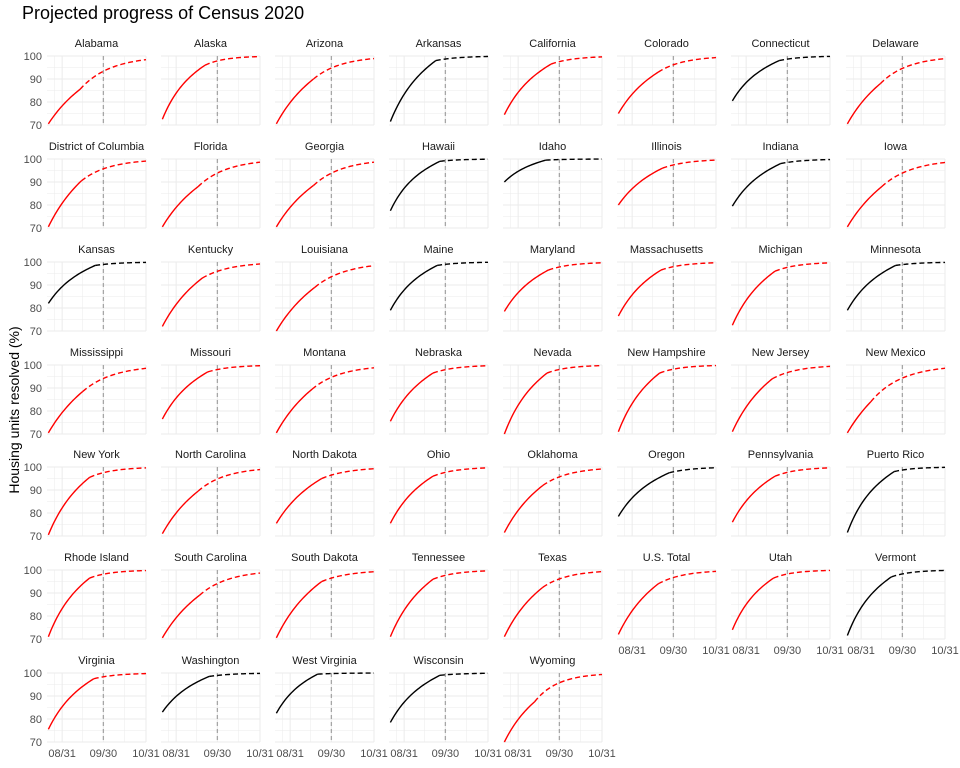  I want to click on panel-west-virginia: West Virginia 08/31 09/30 10/31, so click(331, 707).